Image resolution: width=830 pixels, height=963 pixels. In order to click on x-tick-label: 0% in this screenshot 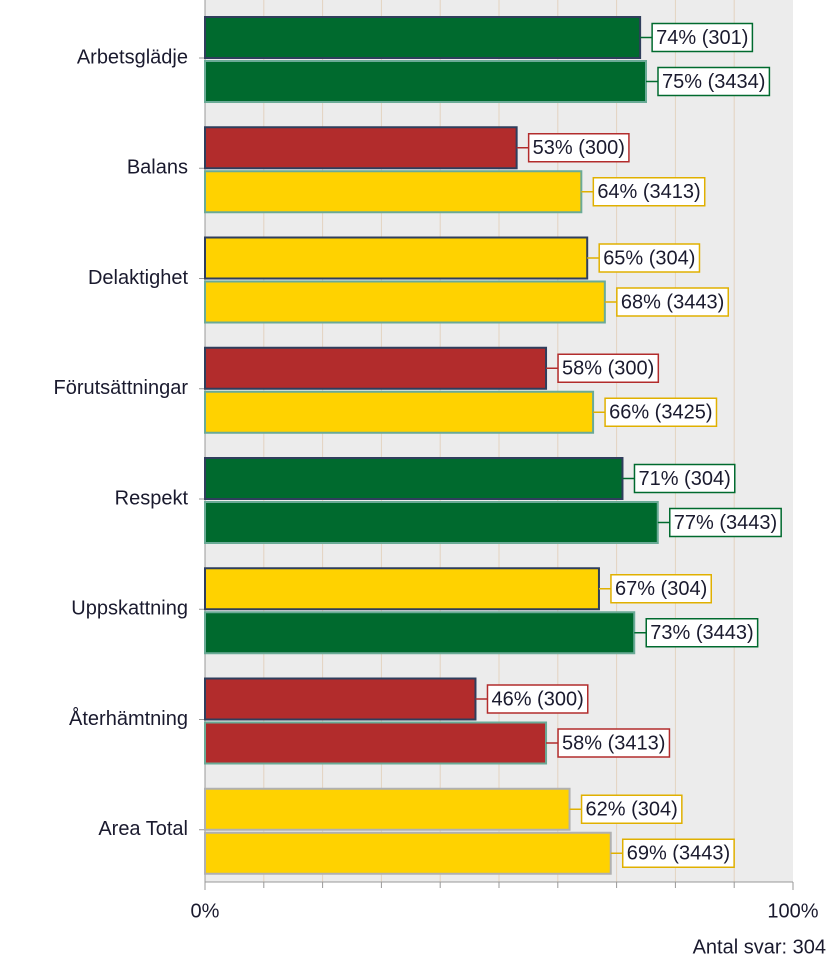, I will do `click(205, 911)`.